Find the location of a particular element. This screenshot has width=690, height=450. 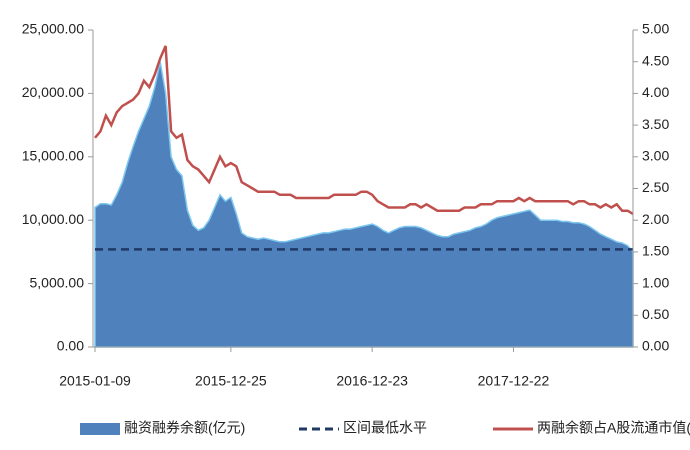

legend-label: 两融余额占A股流通市值(%) is located at coordinates (613, 428).